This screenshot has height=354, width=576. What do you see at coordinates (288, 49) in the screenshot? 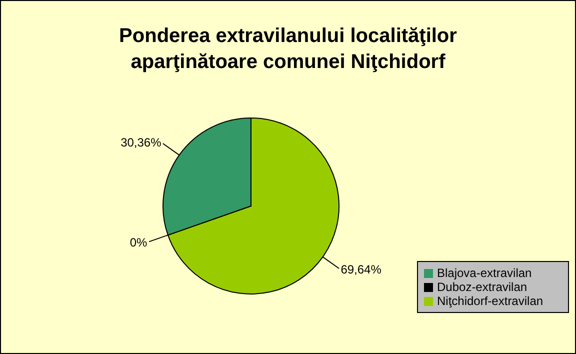
I see `chart-title: Ponderea extravilanului localităţilor aparţinătoare comunei Niţchidorf` at bounding box center [288, 49].